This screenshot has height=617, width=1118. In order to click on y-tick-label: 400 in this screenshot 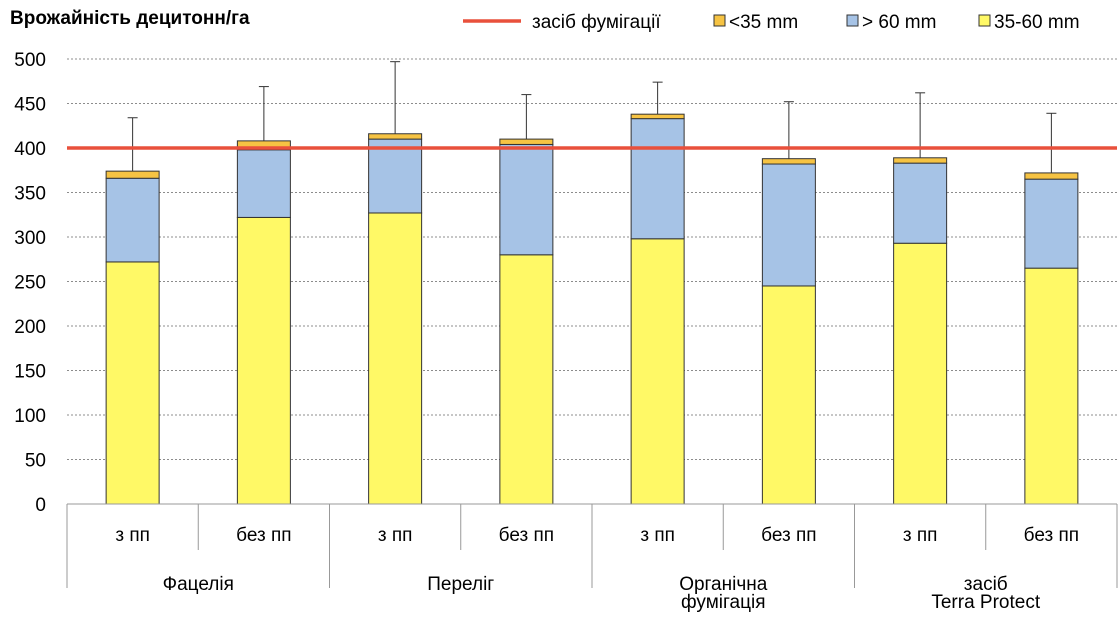, I will do `click(30, 149)`.